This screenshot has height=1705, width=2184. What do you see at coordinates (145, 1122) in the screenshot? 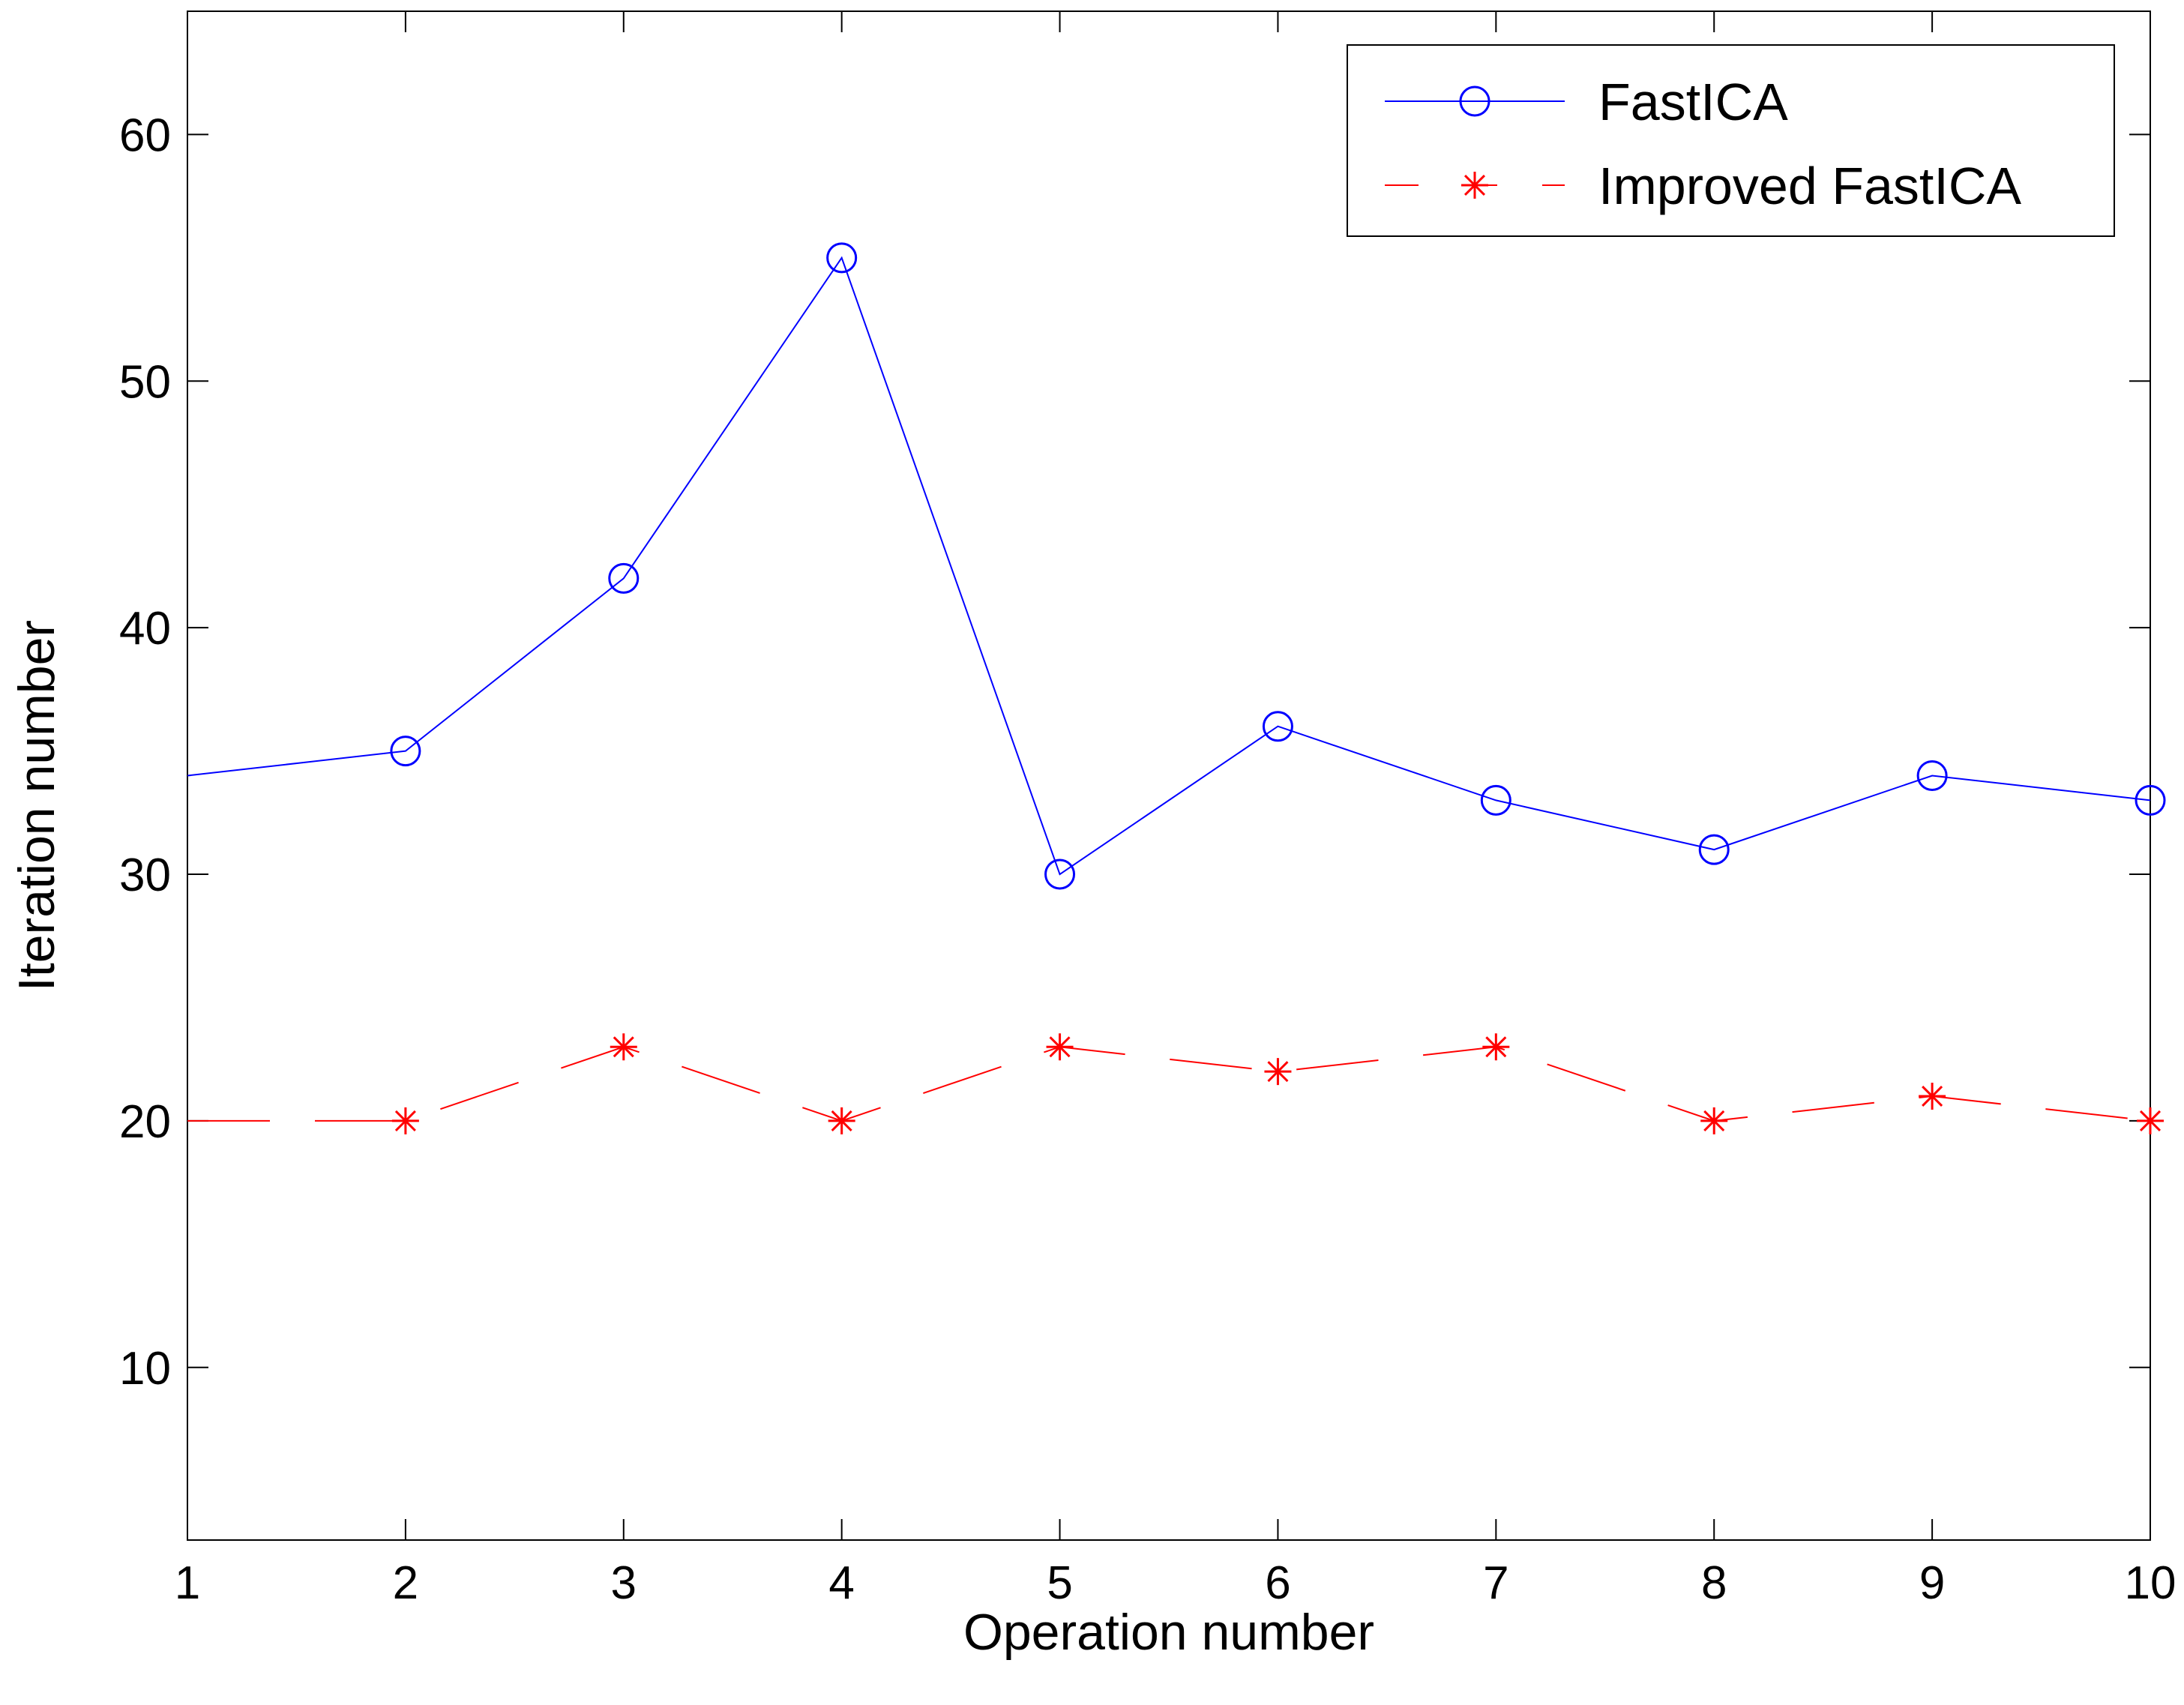
I see `y-tick-label: 20` at bounding box center [145, 1122].